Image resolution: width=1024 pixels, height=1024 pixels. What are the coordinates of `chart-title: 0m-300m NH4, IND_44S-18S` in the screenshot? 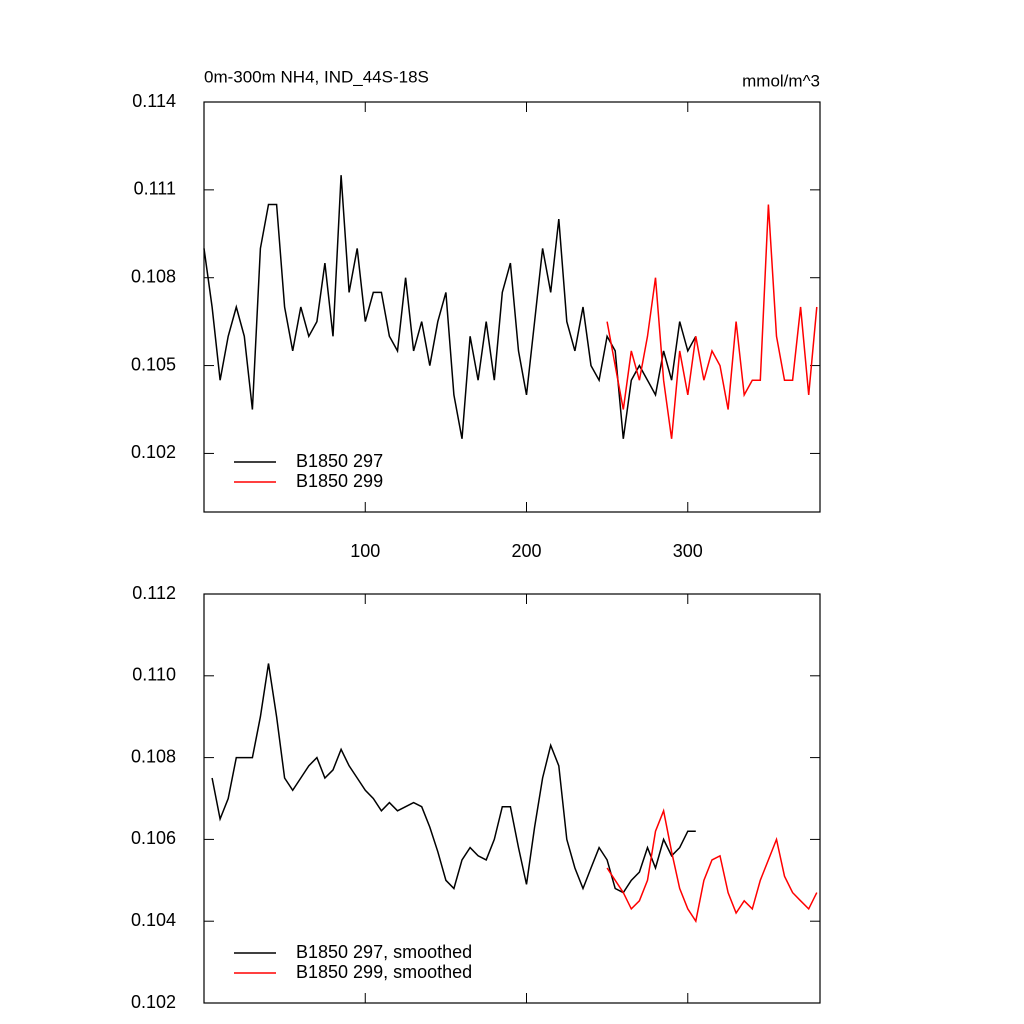 It's located at (316, 76).